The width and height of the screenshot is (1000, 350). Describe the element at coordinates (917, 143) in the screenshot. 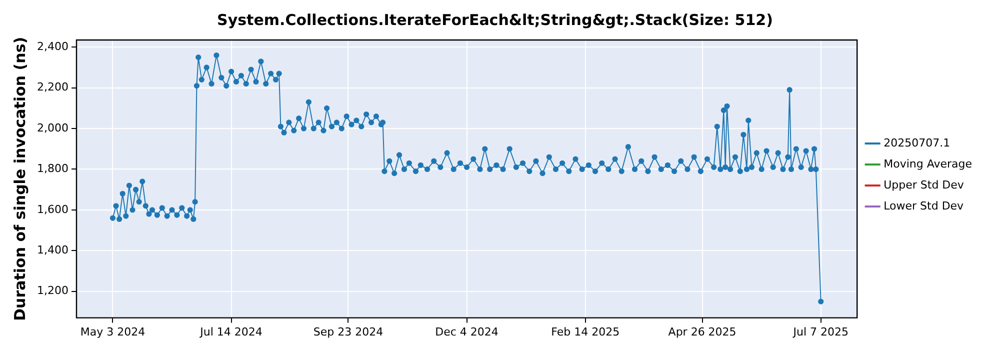

I see `legend-label: 20250707.1` at that location.